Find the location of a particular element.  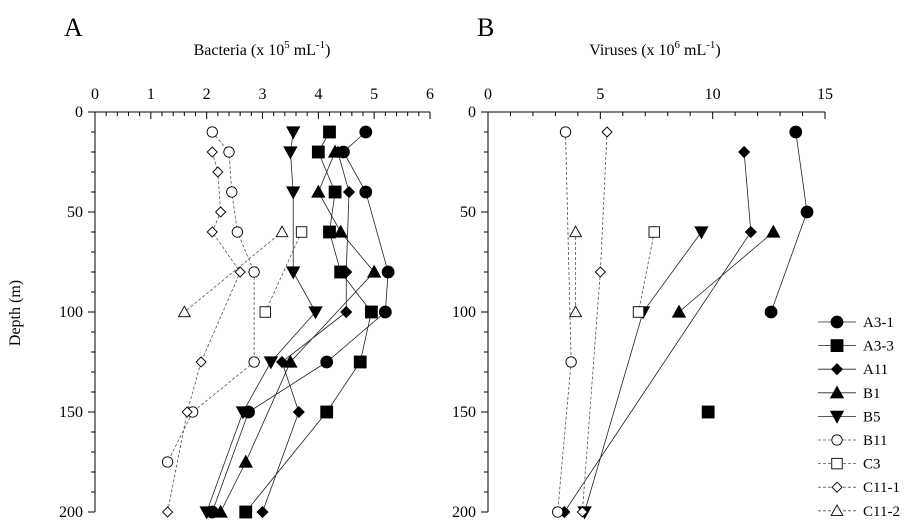

panel-a-label: A is located at coordinates (73, 27).